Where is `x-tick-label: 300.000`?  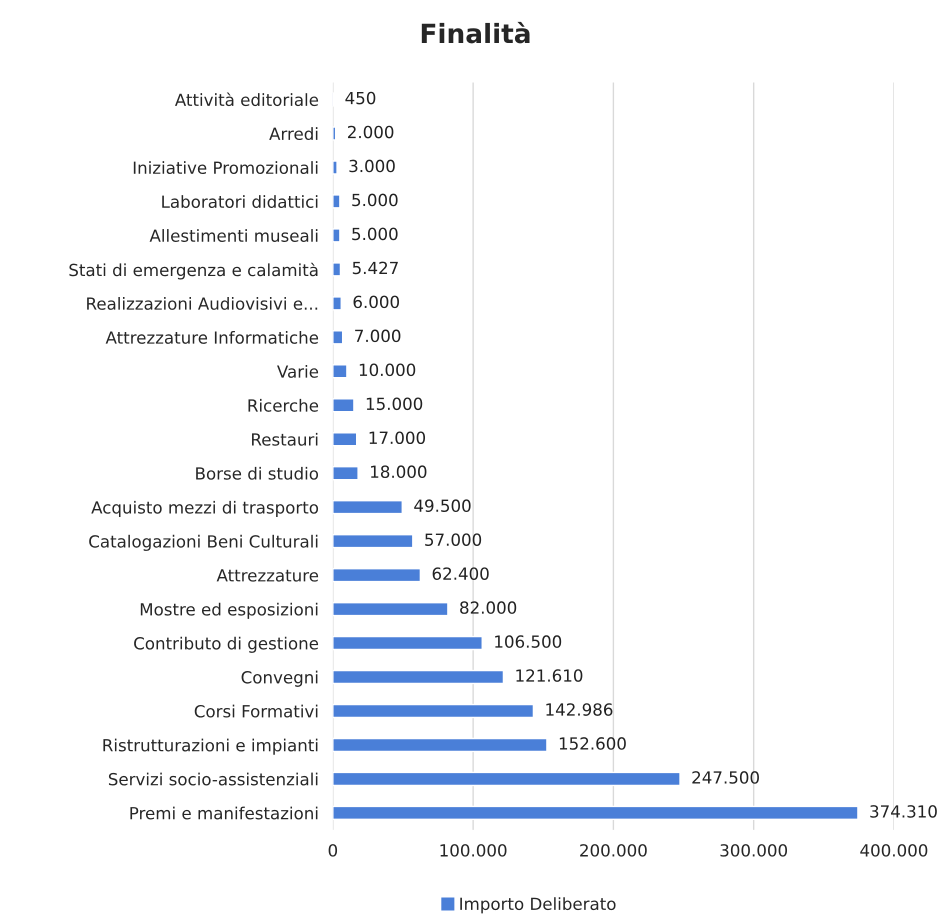 x-tick-label: 300.000 is located at coordinates (754, 850).